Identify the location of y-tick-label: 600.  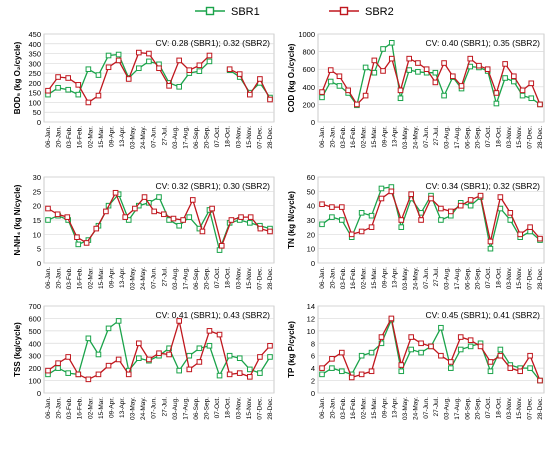
(34, 318).